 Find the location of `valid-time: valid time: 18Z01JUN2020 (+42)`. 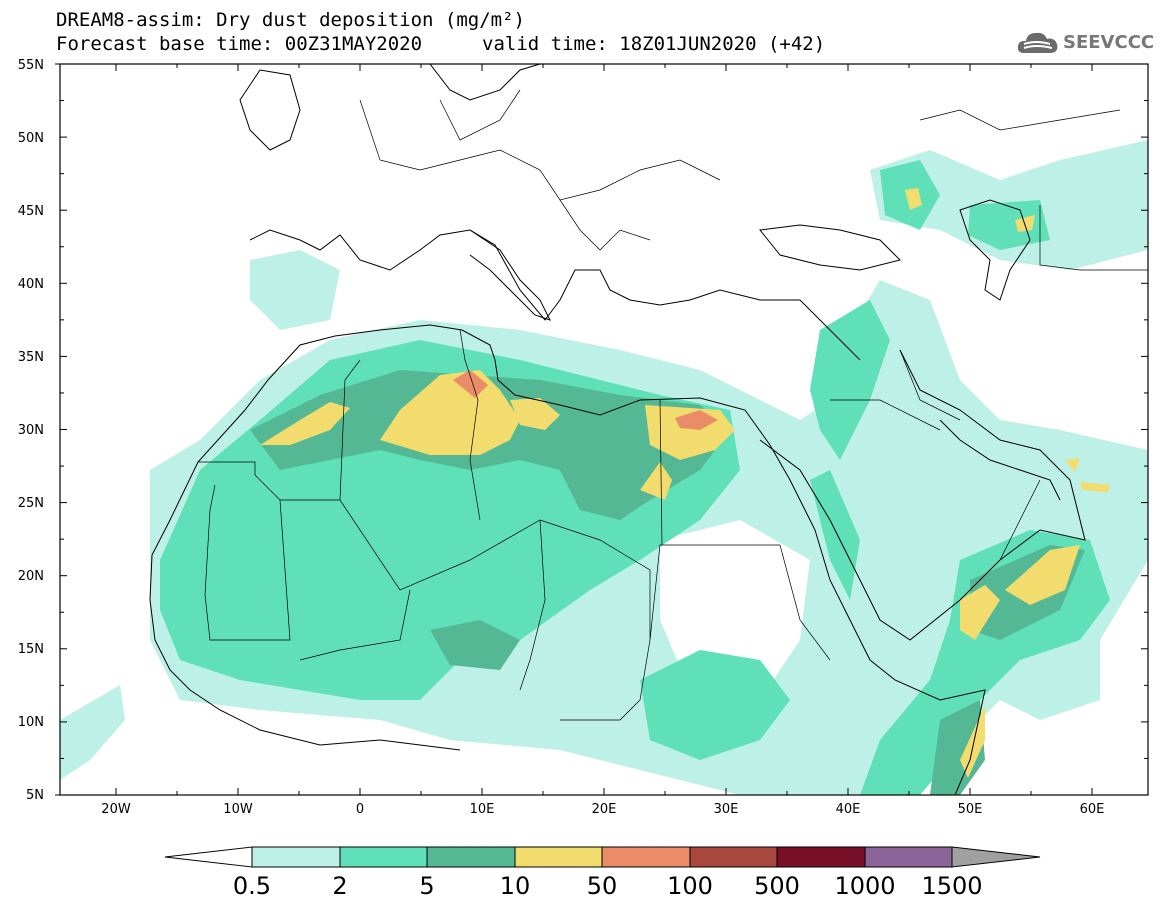

valid-time: valid time: 18Z01JUN2020 (+42) is located at coordinates (654, 44).